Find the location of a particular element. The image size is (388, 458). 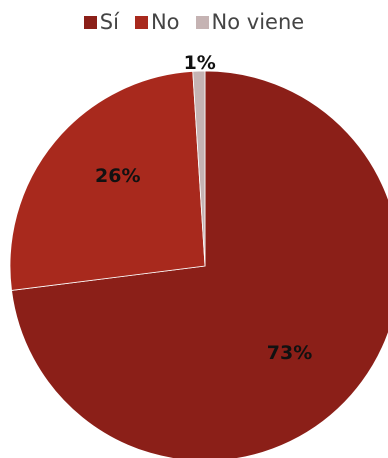

pie-slice is located at coordinates (199, 168).